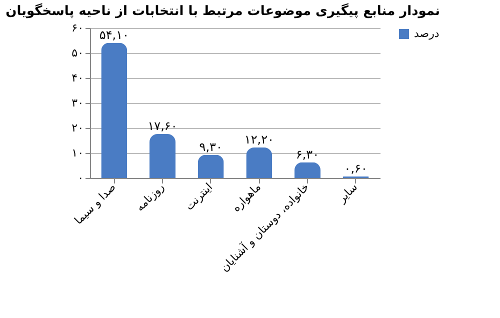 This screenshot has height=318, width=500. What do you see at coordinates (356, 169) in the screenshot?
I see `data-label: ۰,۶۰` at bounding box center [356, 169].